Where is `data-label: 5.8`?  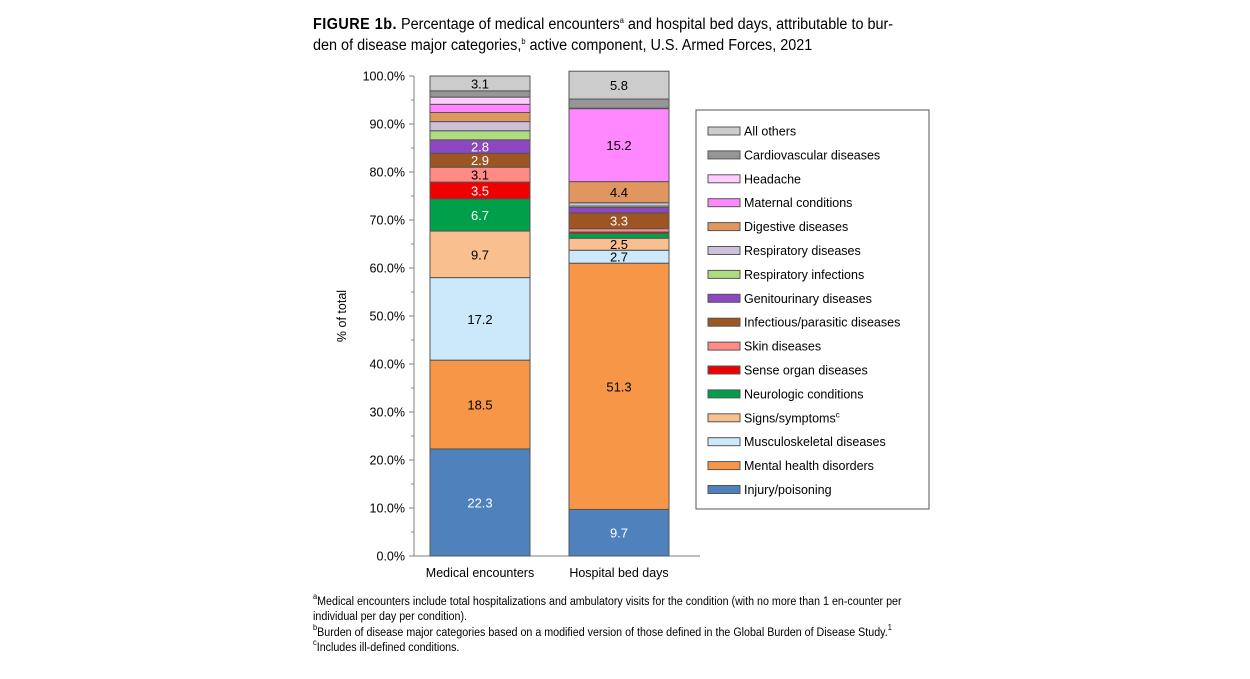
data-label: 5.8 is located at coordinates (619, 85).